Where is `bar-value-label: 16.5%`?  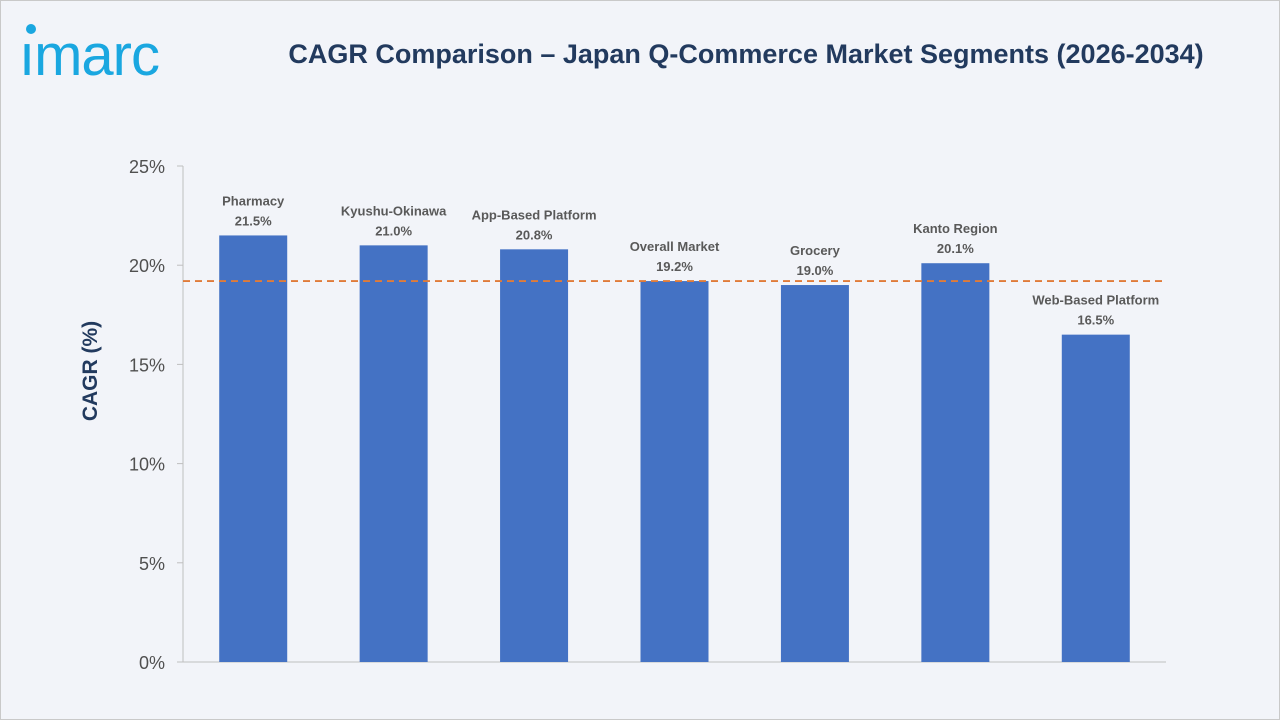
bar-value-label: 16.5% is located at coordinates (1095, 320).